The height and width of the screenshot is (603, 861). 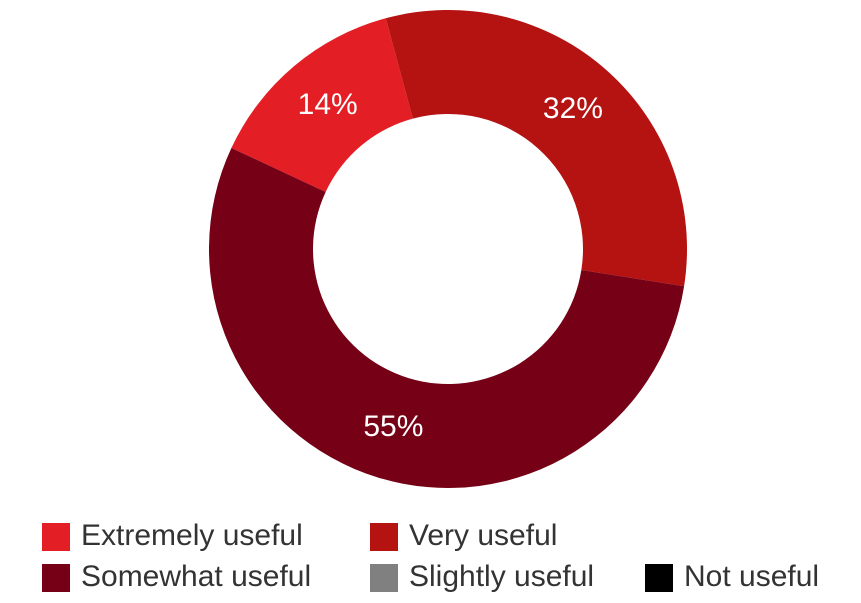 I want to click on legend-label: Extremely useful, so click(x=192, y=535).